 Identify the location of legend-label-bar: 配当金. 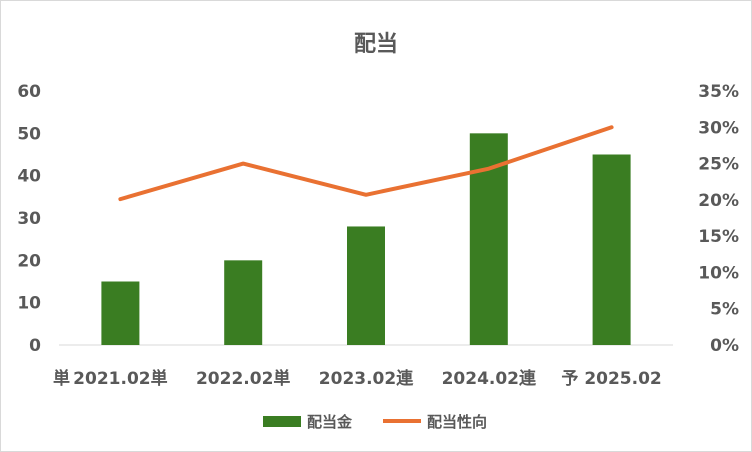
(330, 422).